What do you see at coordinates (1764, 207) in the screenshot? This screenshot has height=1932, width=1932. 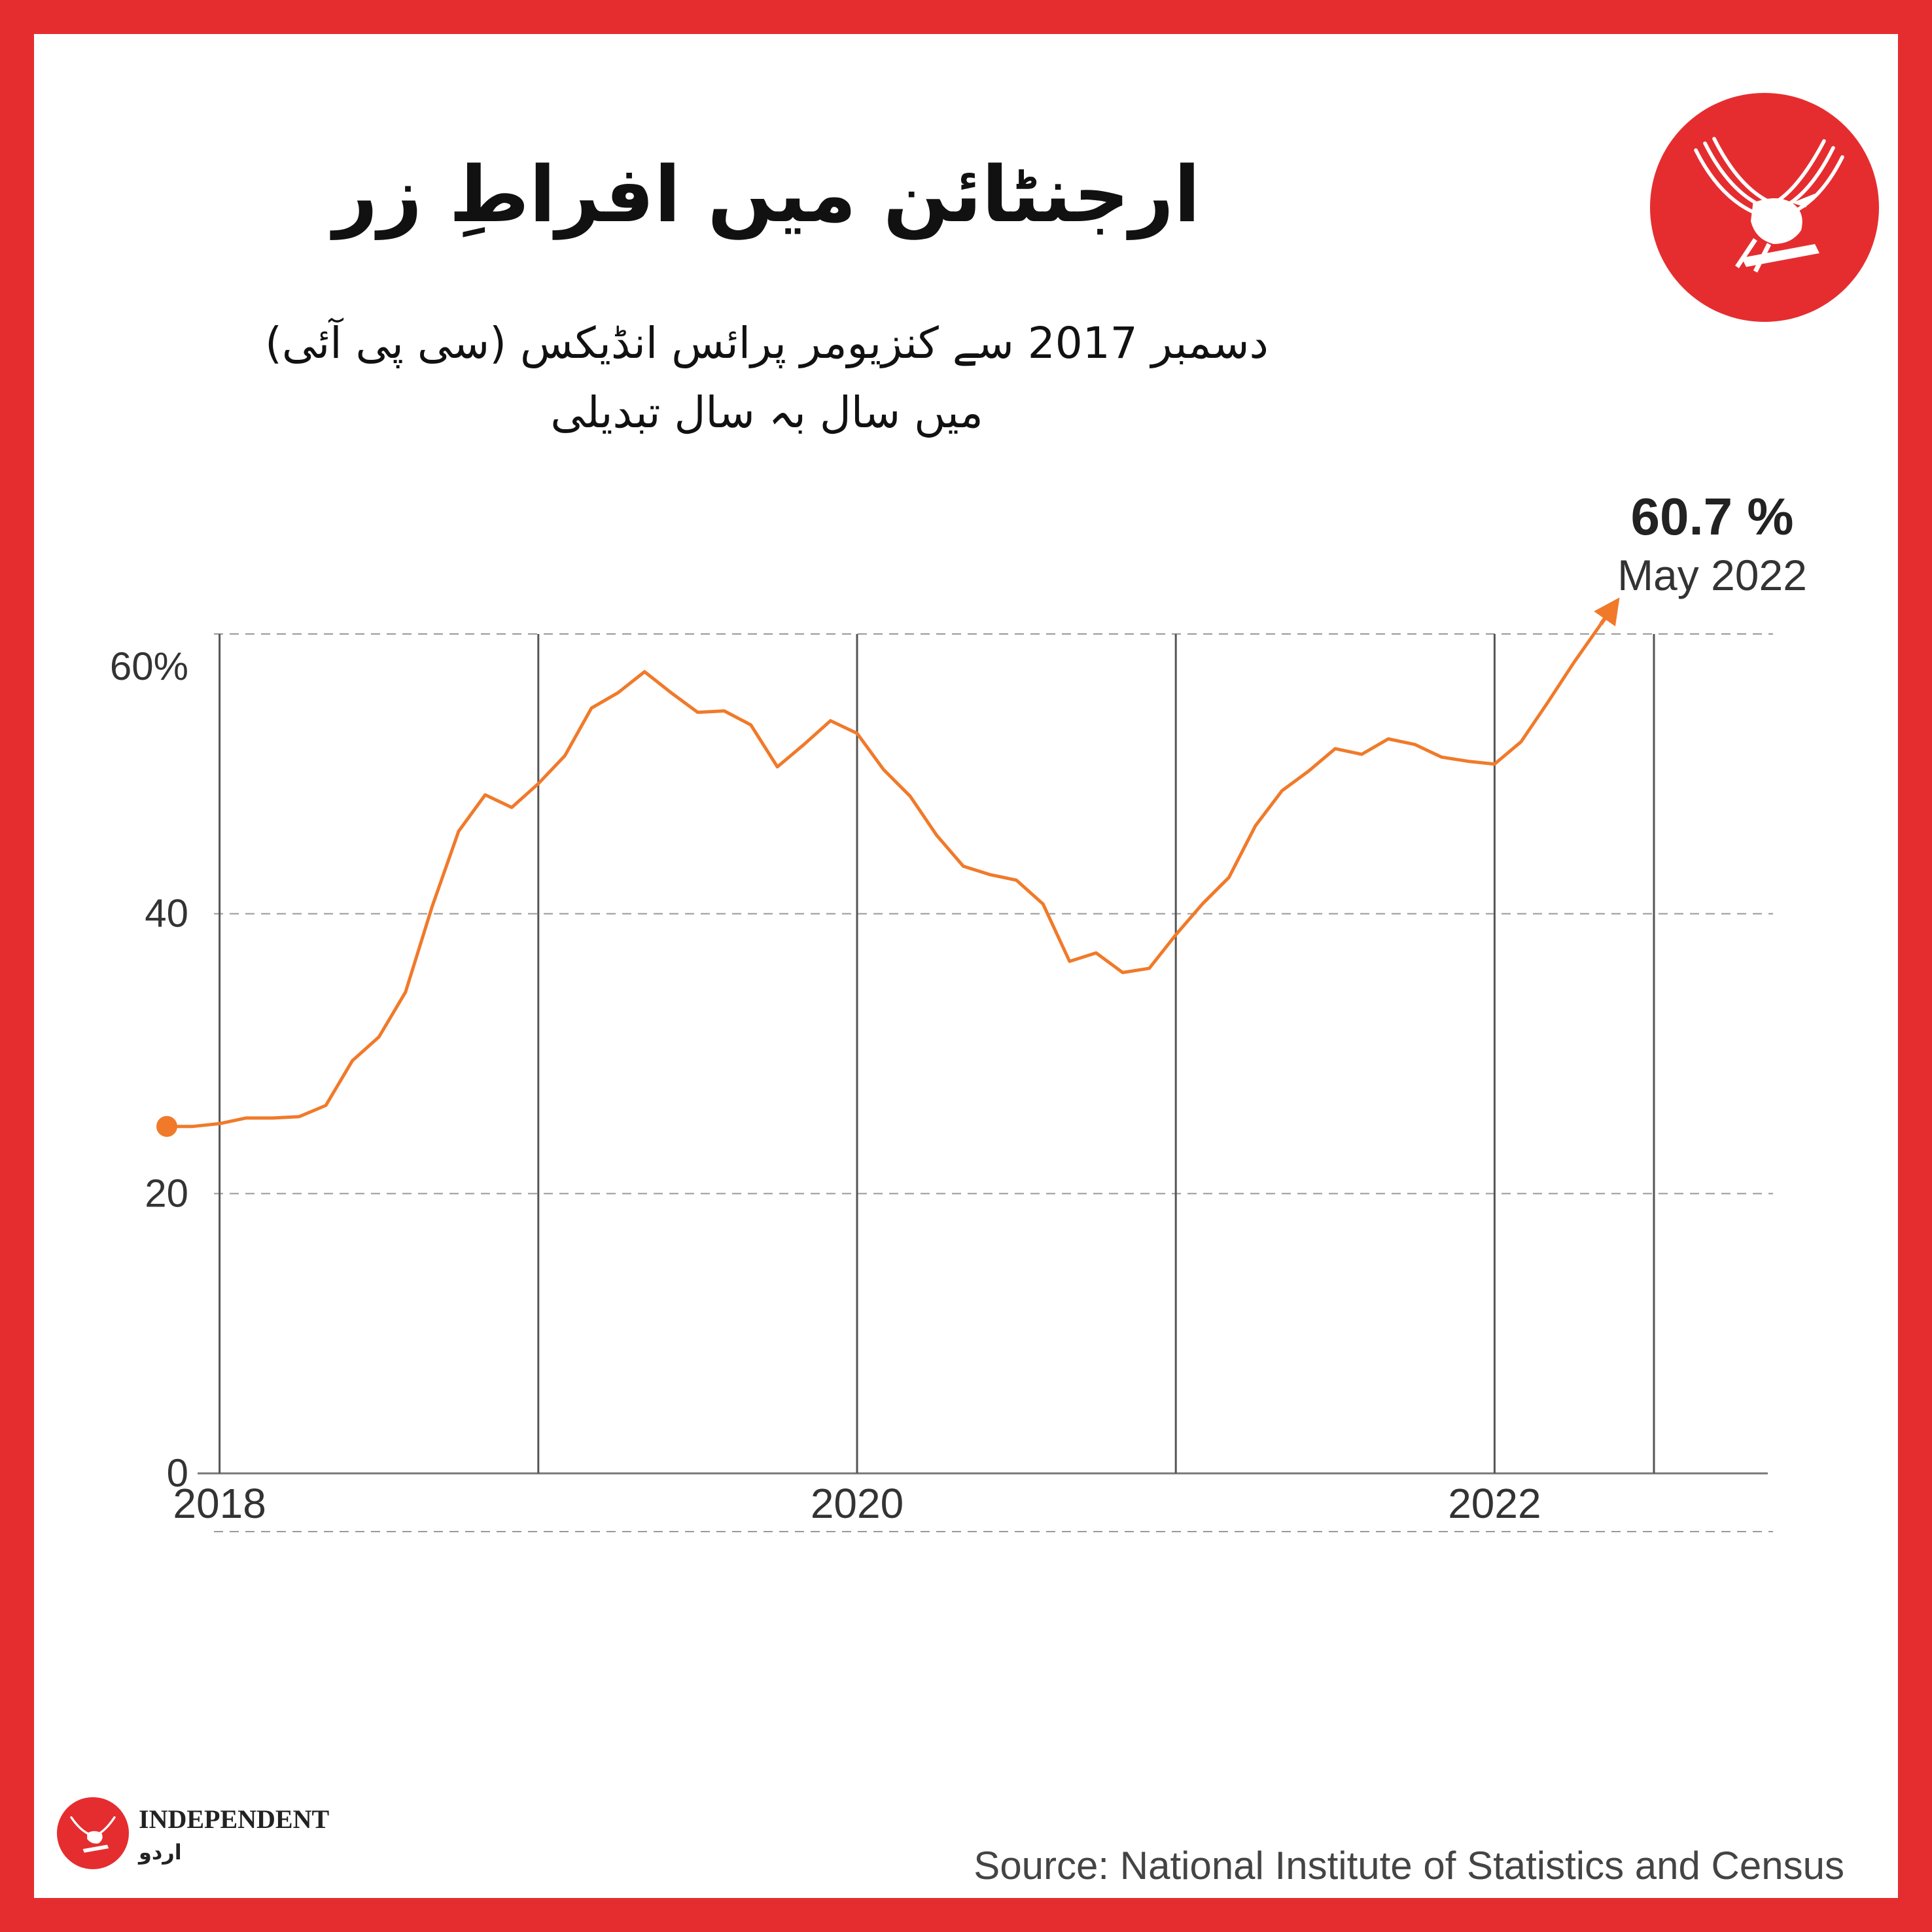 I see `eagle-logo-icon` at bounding box center [1764, 207].